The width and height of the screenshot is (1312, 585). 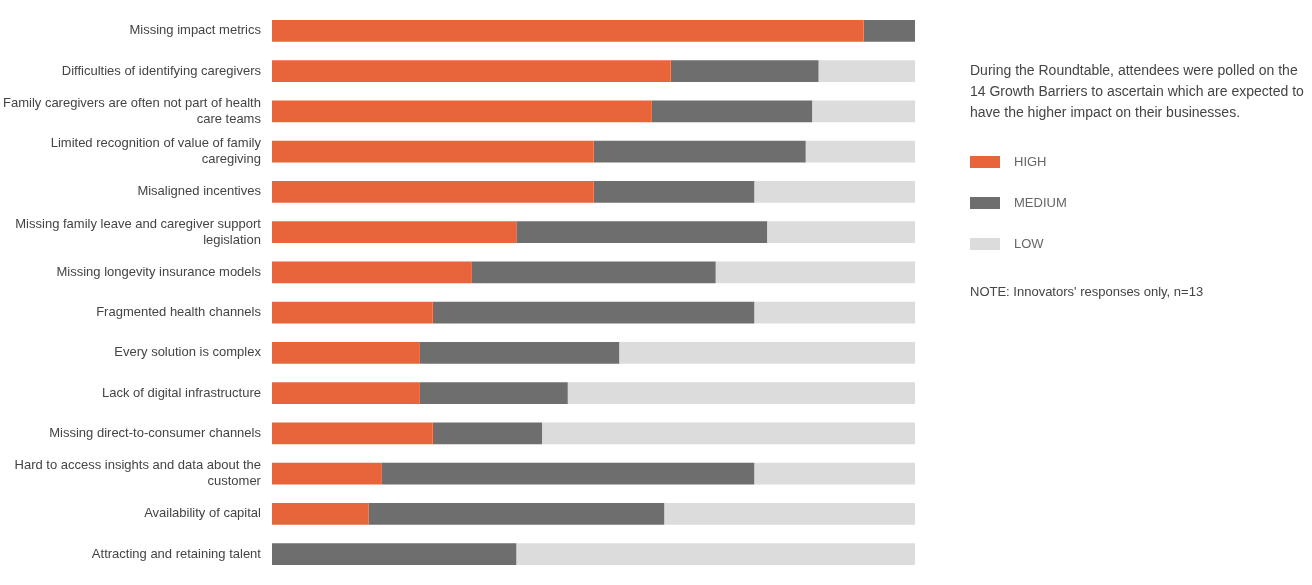 What do you see at coordinates (161, 70) in the screenshot?
I see `y-tick-label: Difficulties of identifying caregivers` at bounding box center [161, 70].